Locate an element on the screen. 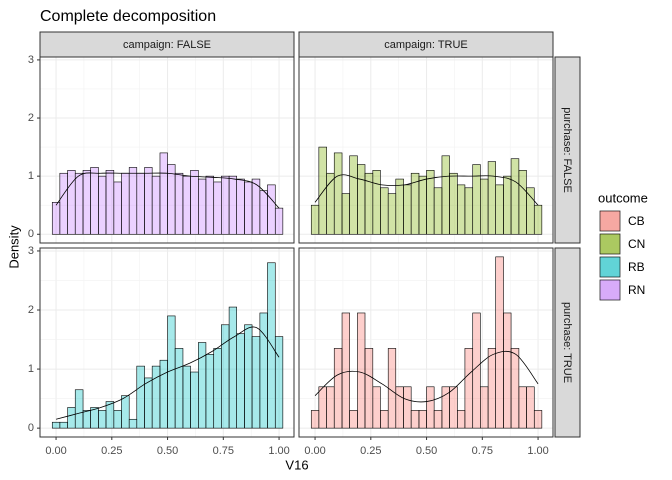 The image size is (672, 480). strip-label: purchase: FALSE is located at coordinates (567, 150).